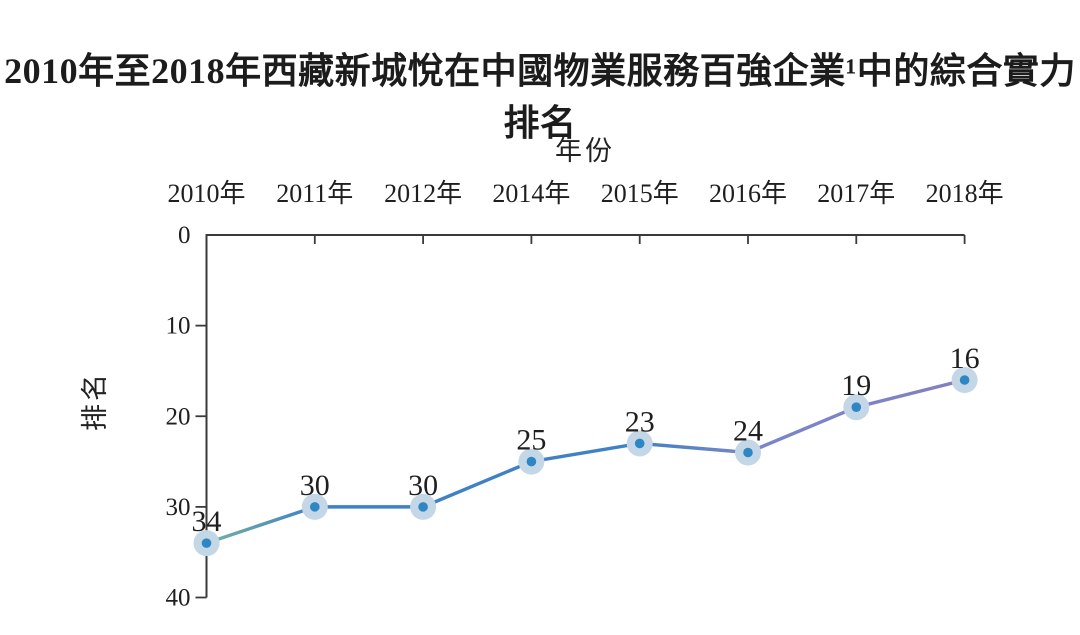 This screenshot has width=1080, height=635. I want to click on data-point-label: 24, so click(748, 431).